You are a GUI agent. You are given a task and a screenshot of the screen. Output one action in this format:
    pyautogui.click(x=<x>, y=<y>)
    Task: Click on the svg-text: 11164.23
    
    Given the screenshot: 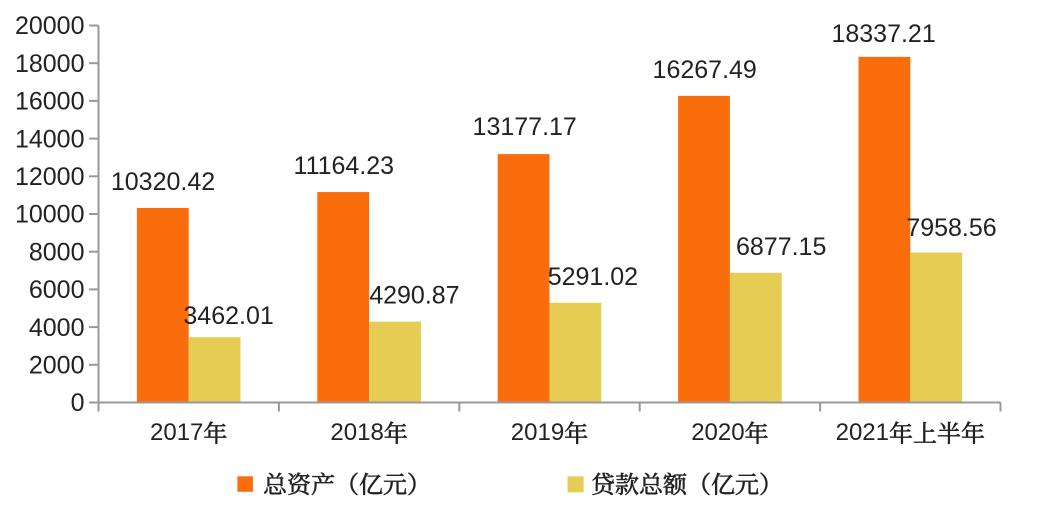 What is the action you would take?
    pyautogui.click(x=344, y=166)
    